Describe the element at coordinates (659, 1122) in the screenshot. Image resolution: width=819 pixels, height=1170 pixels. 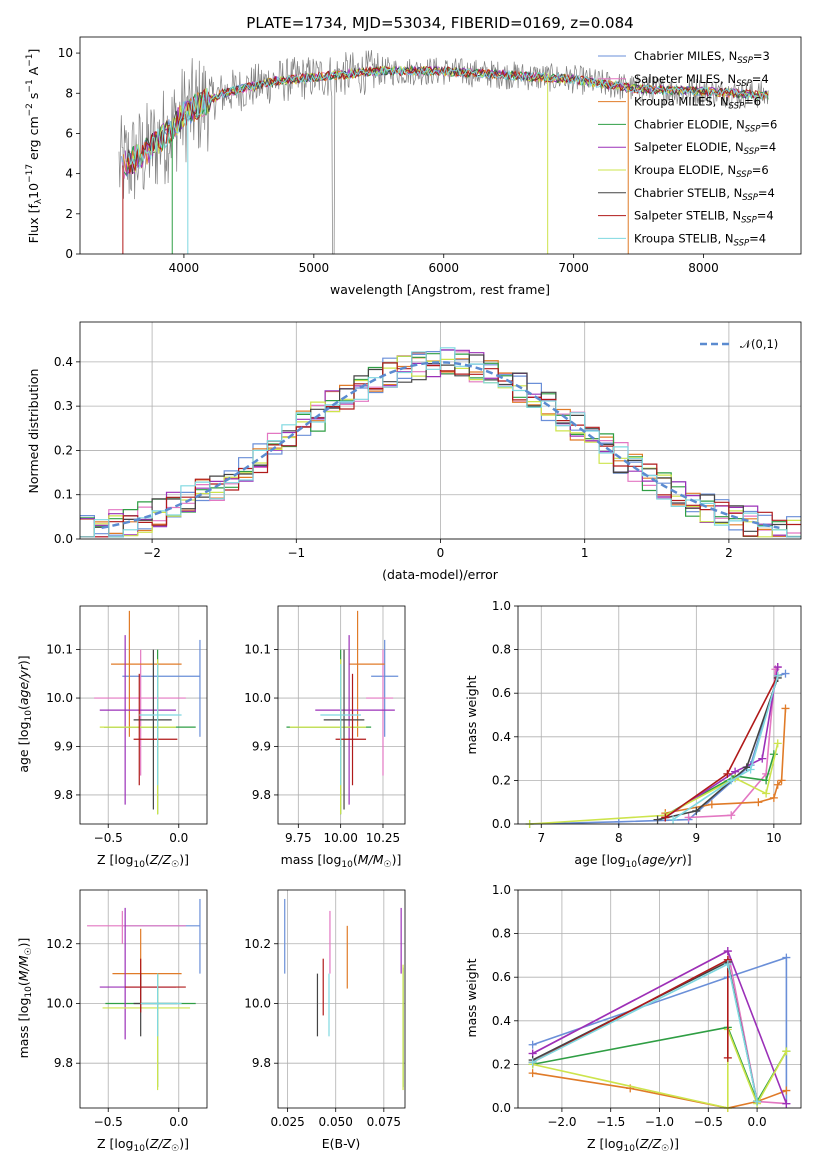
I see `x-tick-label: −1.0` at that location.